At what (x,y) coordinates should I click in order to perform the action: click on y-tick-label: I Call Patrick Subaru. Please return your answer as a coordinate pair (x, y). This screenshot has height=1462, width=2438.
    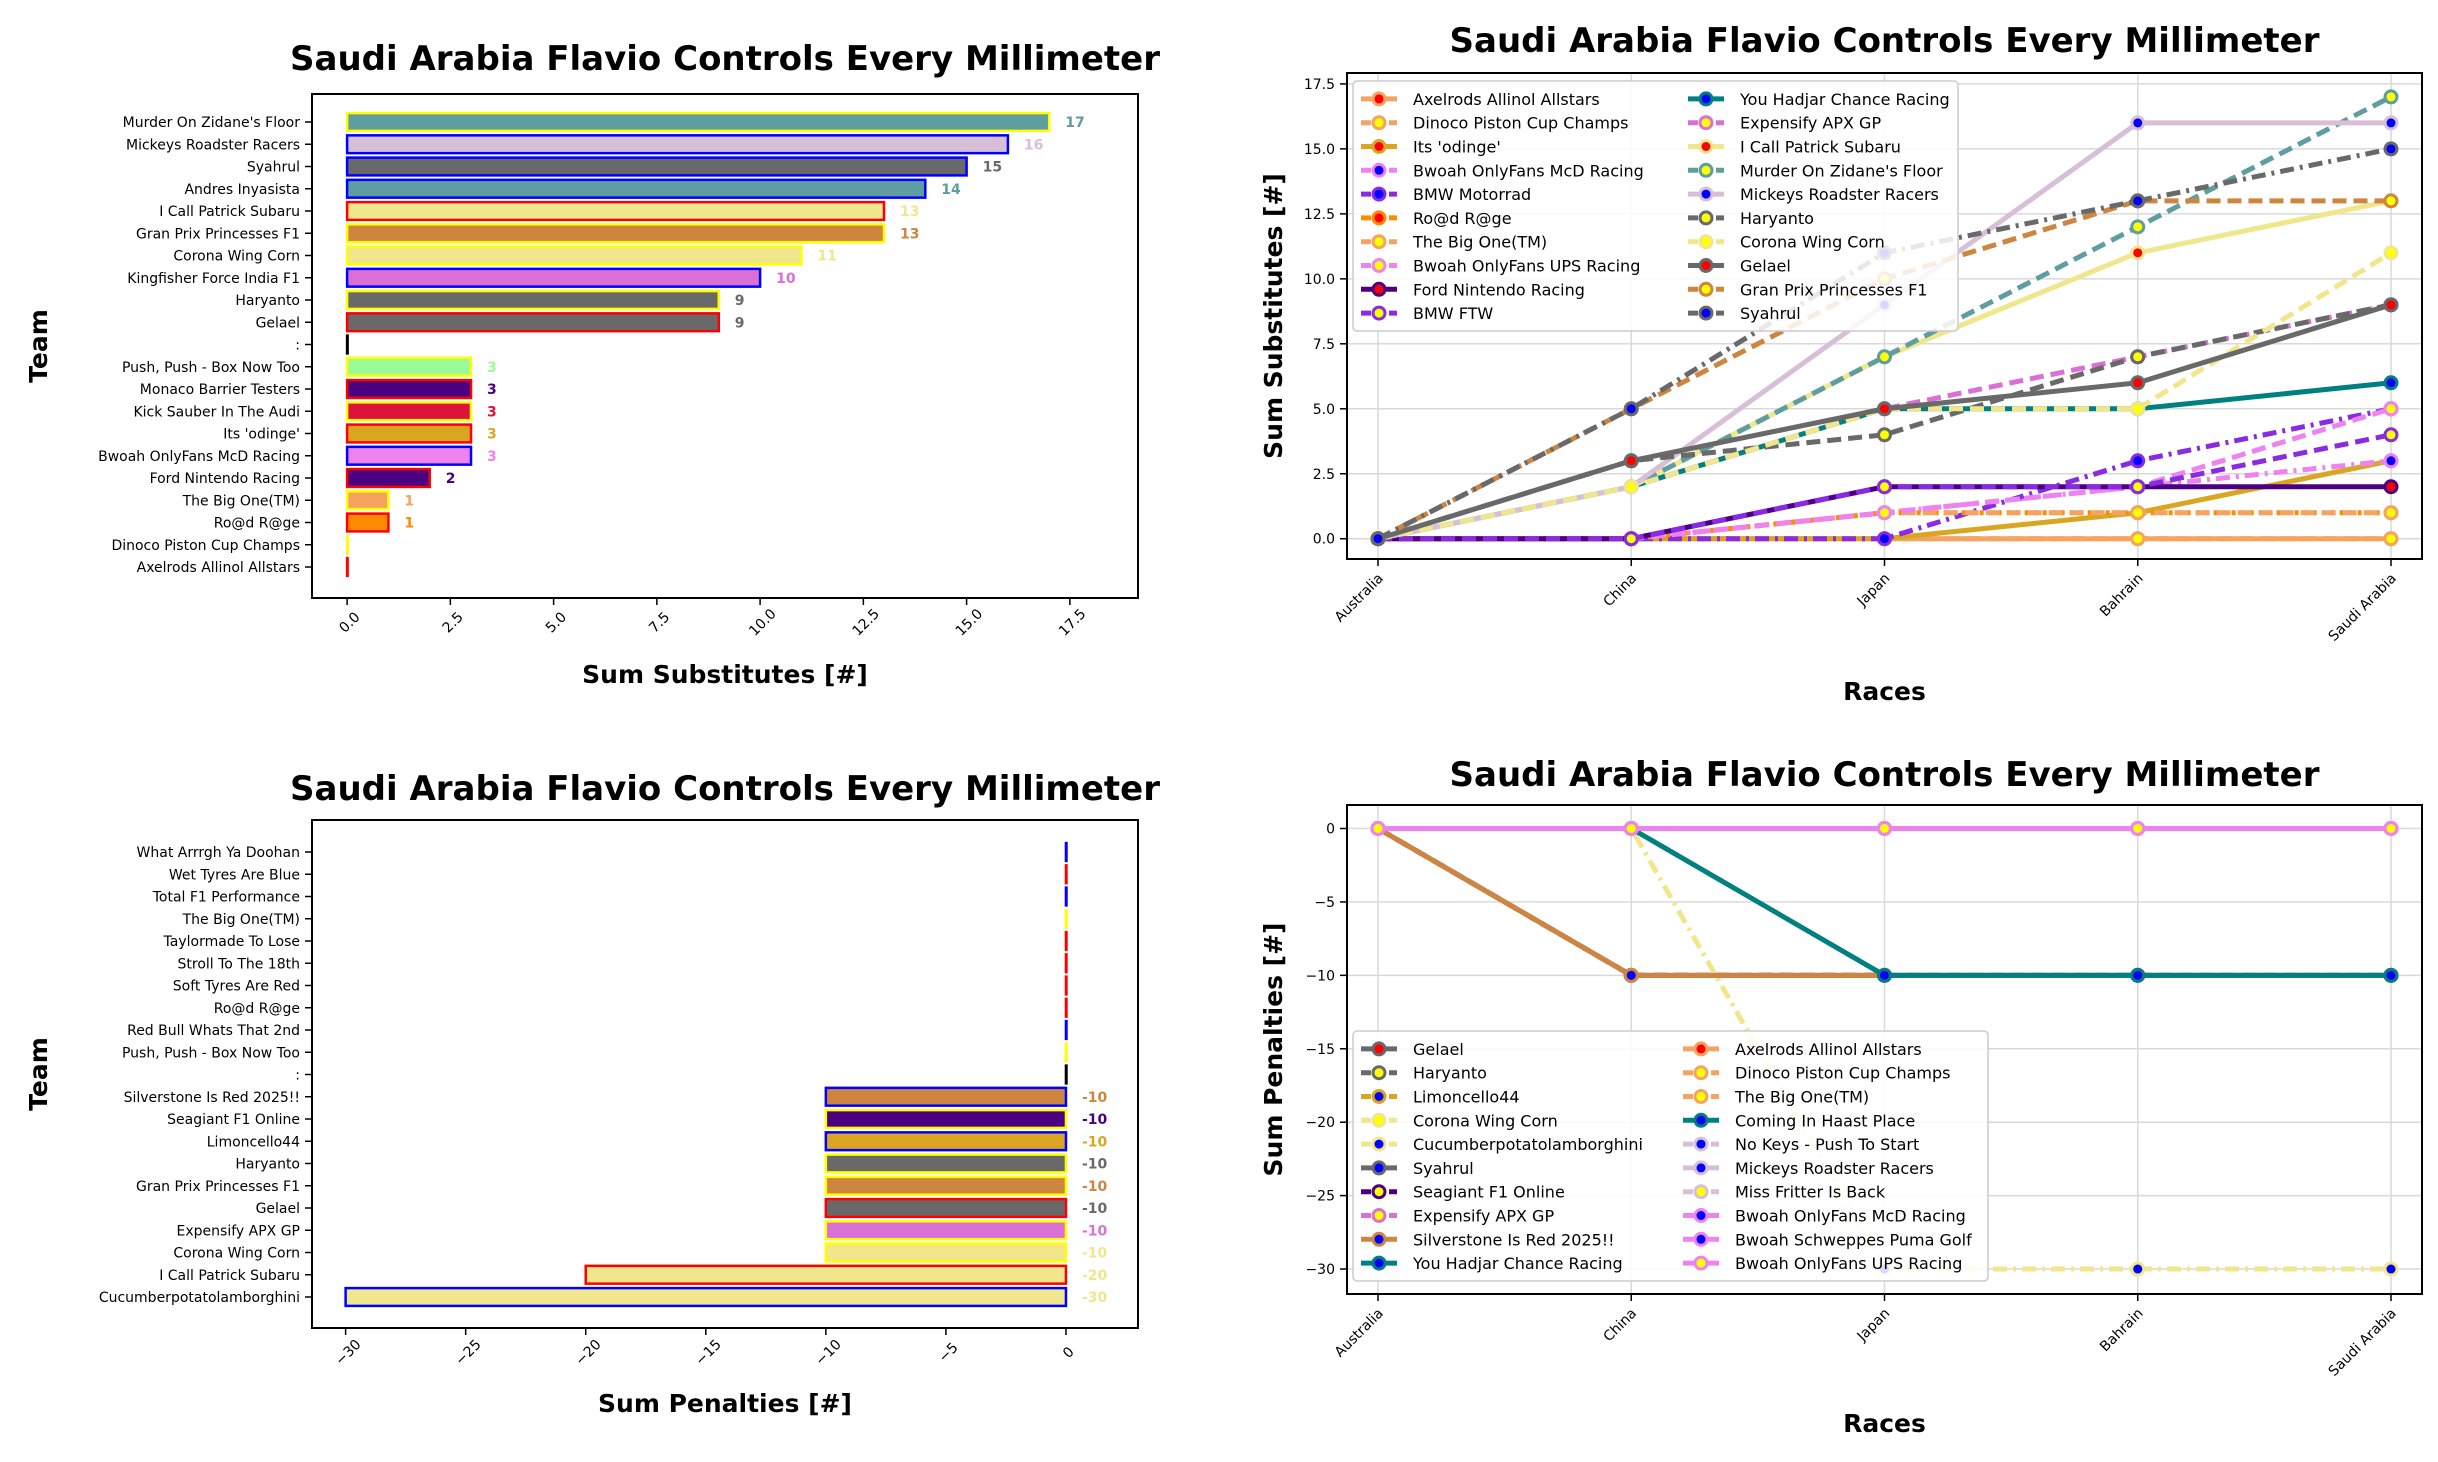
    Looking at the image, I should click on (229, 212).